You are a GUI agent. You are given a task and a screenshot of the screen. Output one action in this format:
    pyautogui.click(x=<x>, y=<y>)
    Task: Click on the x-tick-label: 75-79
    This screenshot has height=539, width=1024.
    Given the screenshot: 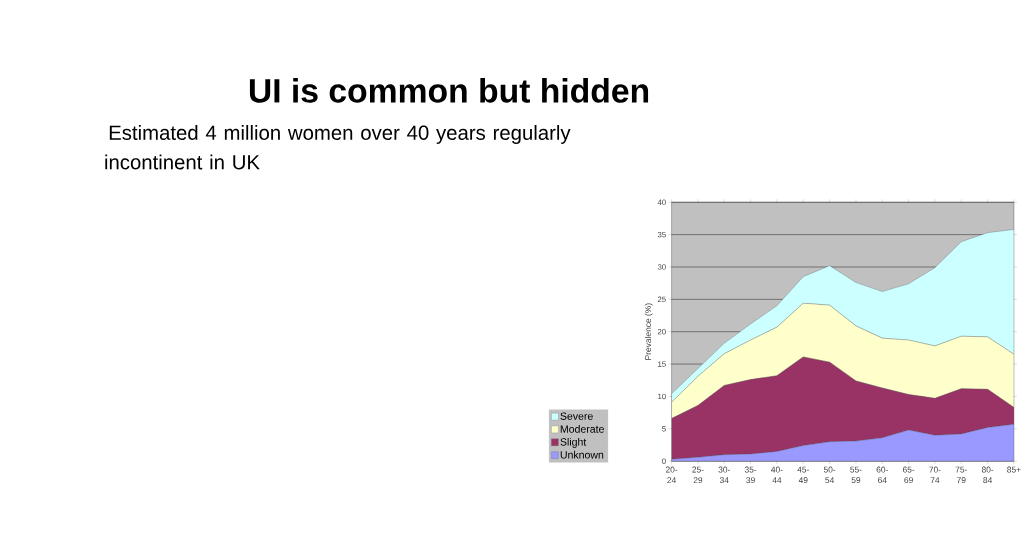 What is the action you would take?
    pyautogui.click(x=961, y=475)
    